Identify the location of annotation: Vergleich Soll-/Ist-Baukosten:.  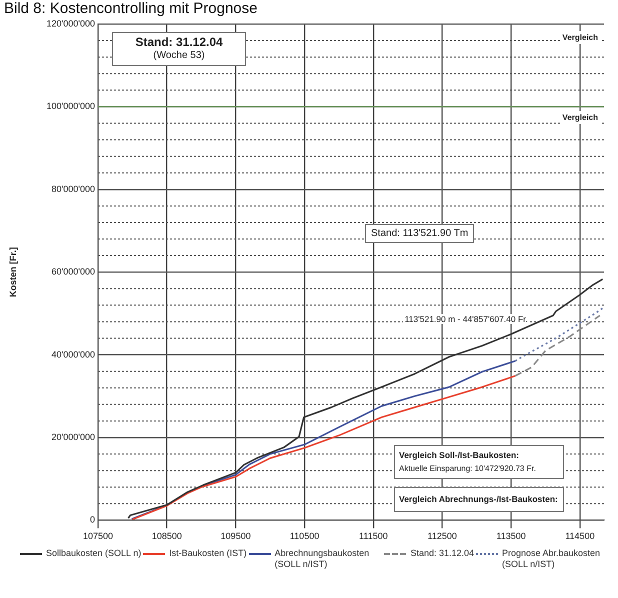
(459, 455).